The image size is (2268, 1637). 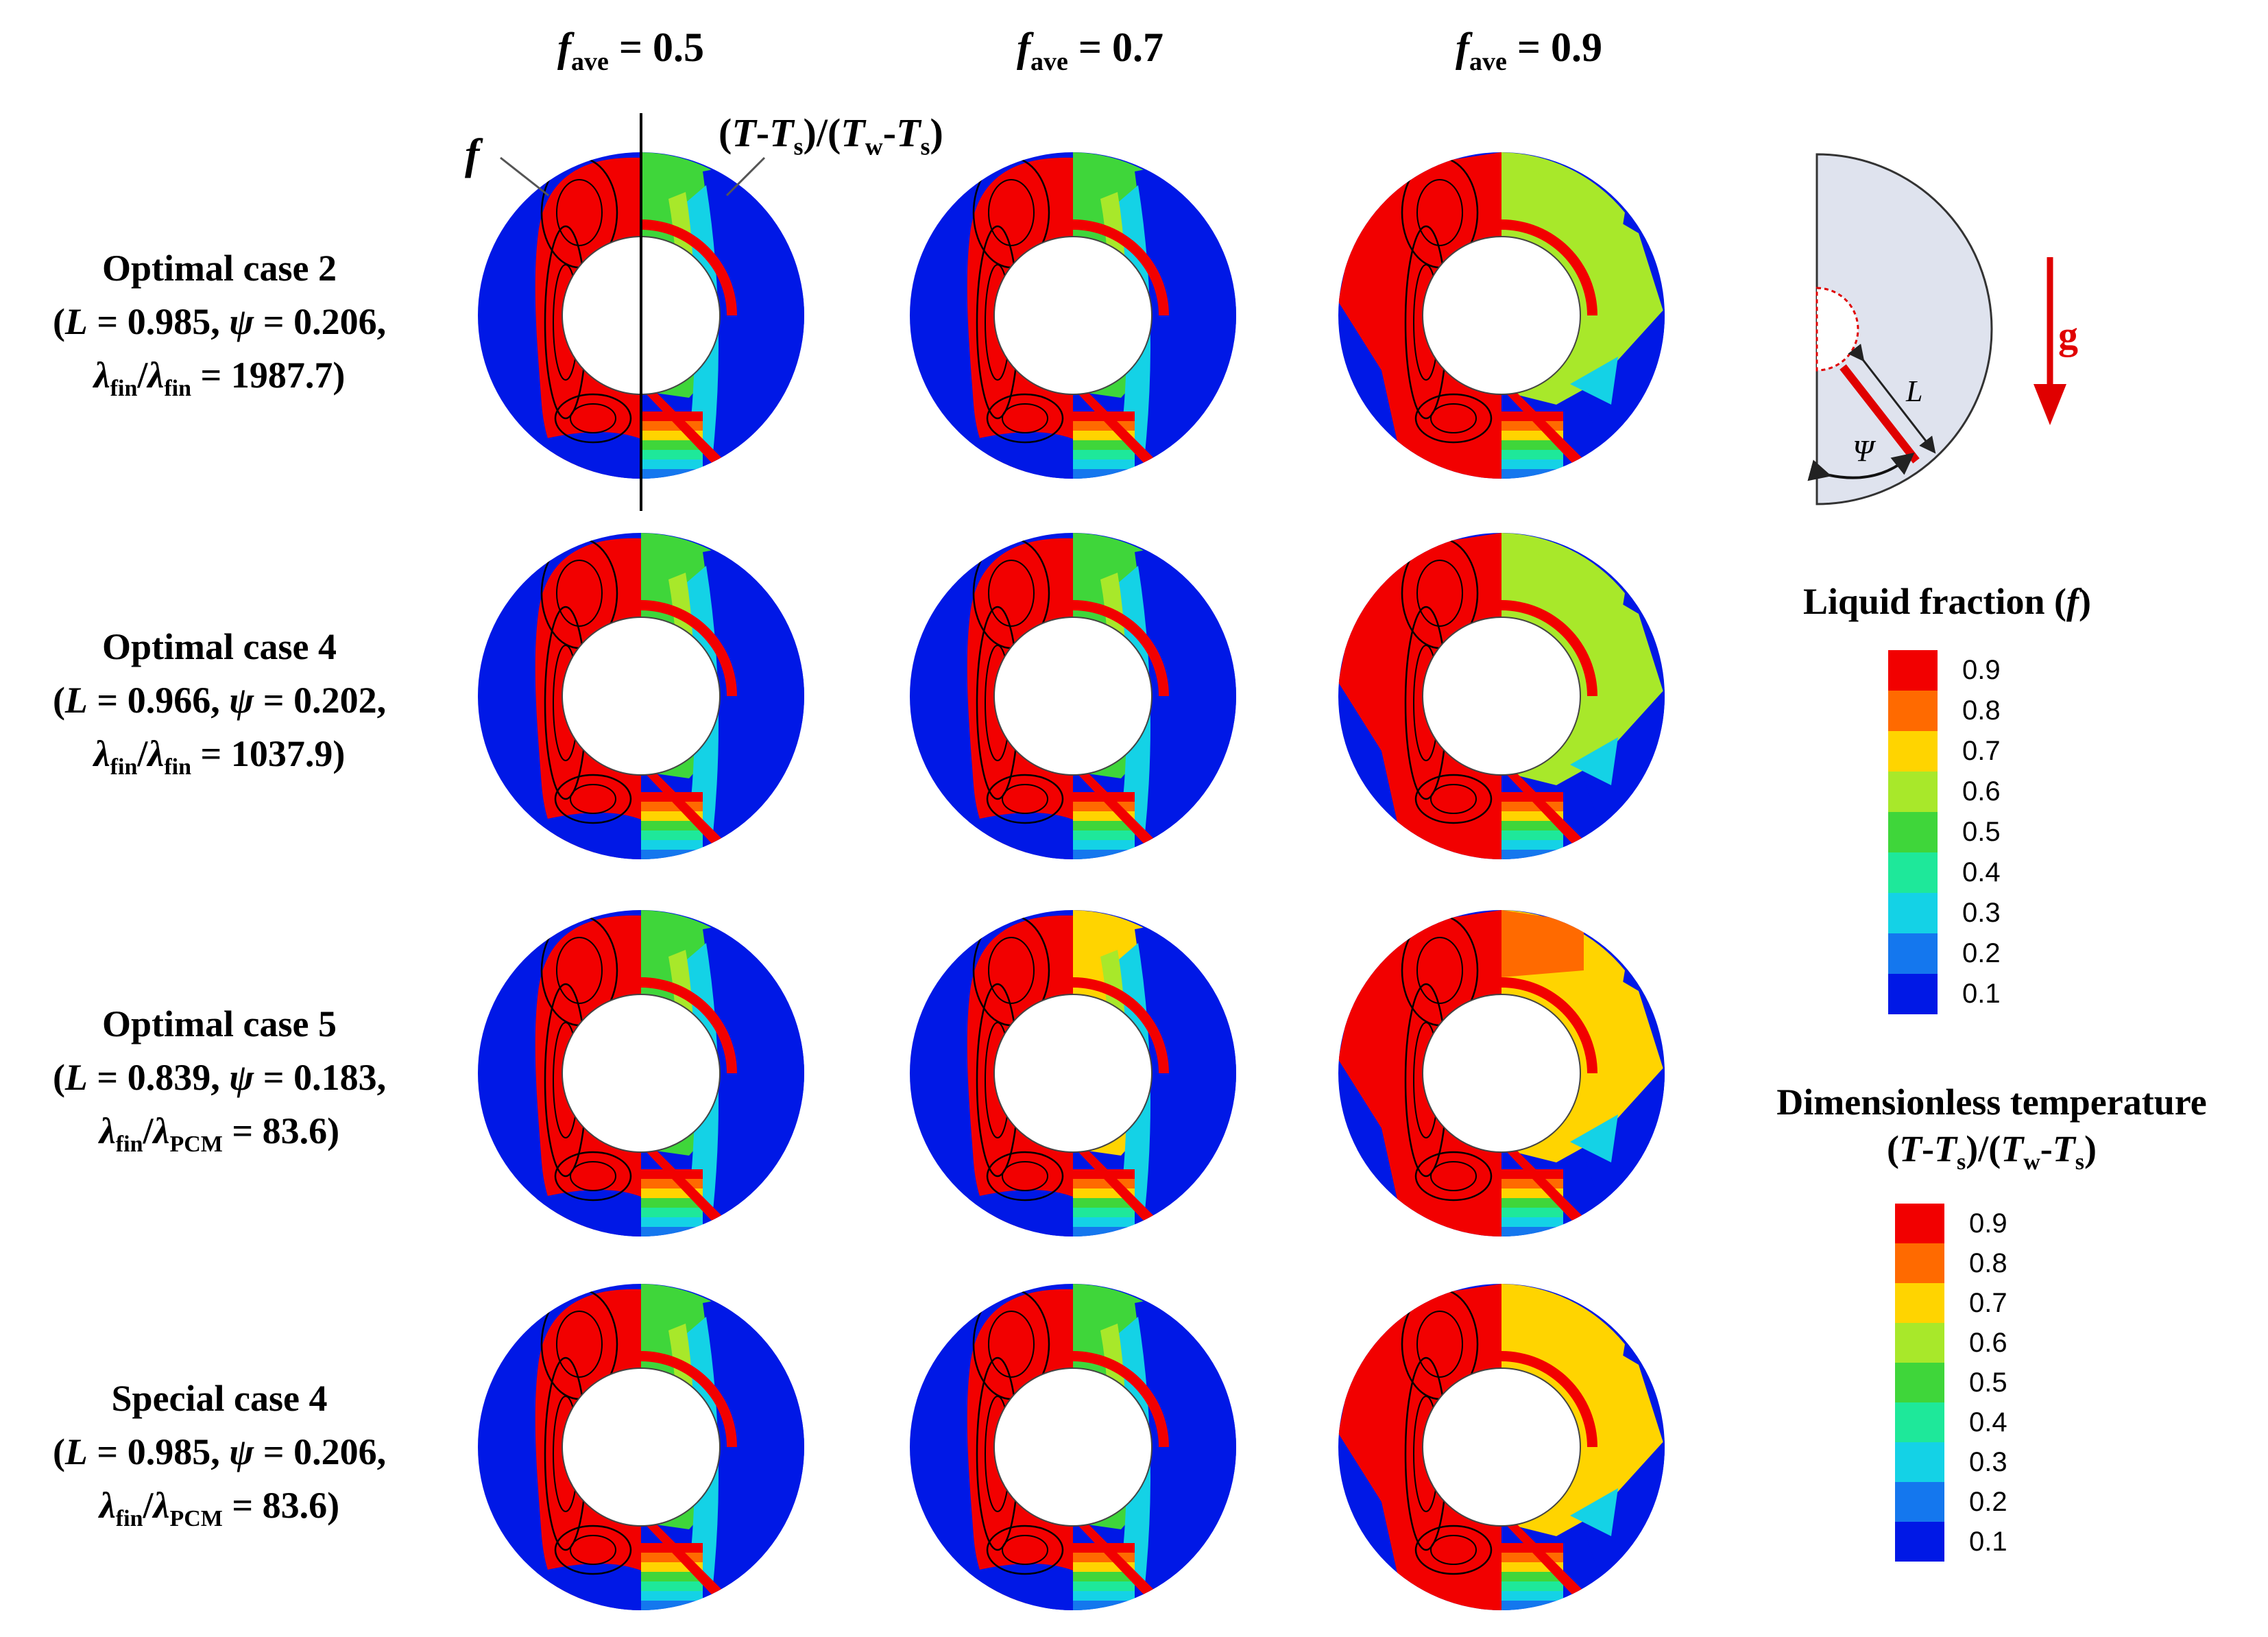 What do you see at coordinates (1982, 791) in the screenshot?
I see `legend-tick-label: 0.6` at bounding box center [1982, 791].